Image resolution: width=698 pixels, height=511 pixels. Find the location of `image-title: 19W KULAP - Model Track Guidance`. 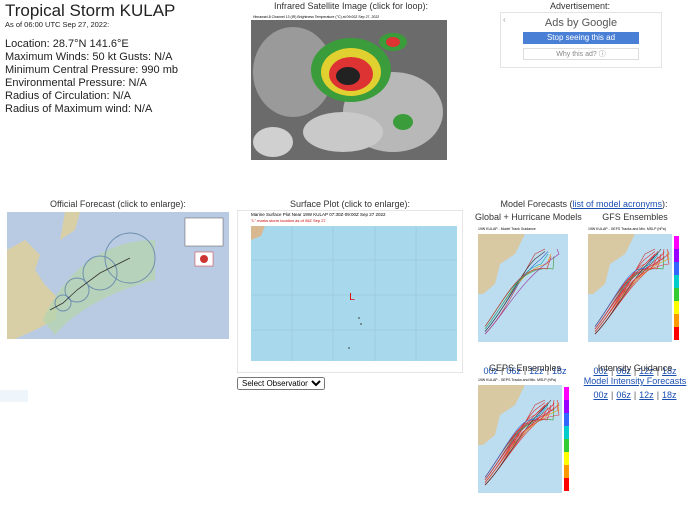

image-title: 19W KULAP - Model Track Guidance is located at coordinates (507, 229).